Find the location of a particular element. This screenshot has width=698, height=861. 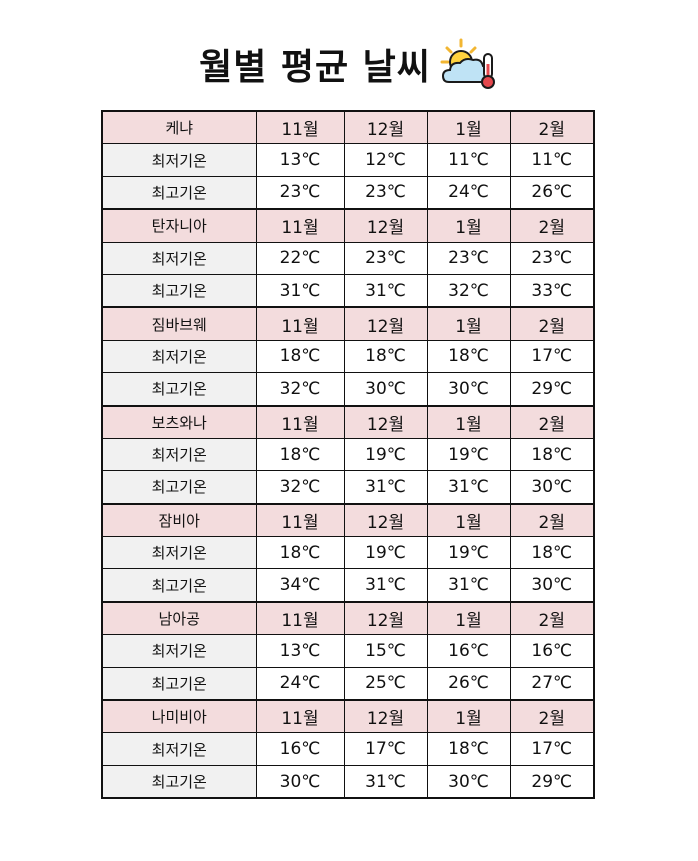

temperature-cell: 27℃ is located at coordinates (552, 683).